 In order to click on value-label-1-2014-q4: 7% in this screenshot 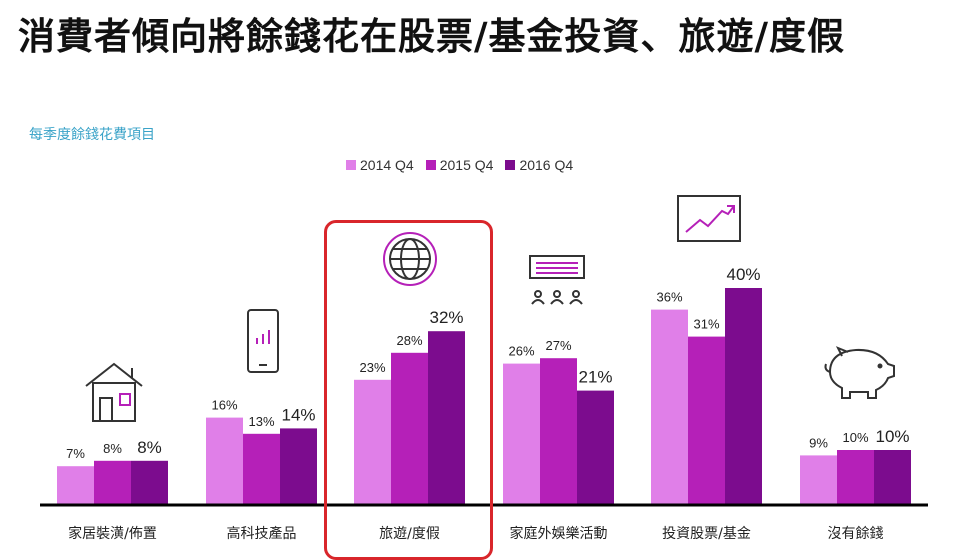, I will do `click(75, 453)`.